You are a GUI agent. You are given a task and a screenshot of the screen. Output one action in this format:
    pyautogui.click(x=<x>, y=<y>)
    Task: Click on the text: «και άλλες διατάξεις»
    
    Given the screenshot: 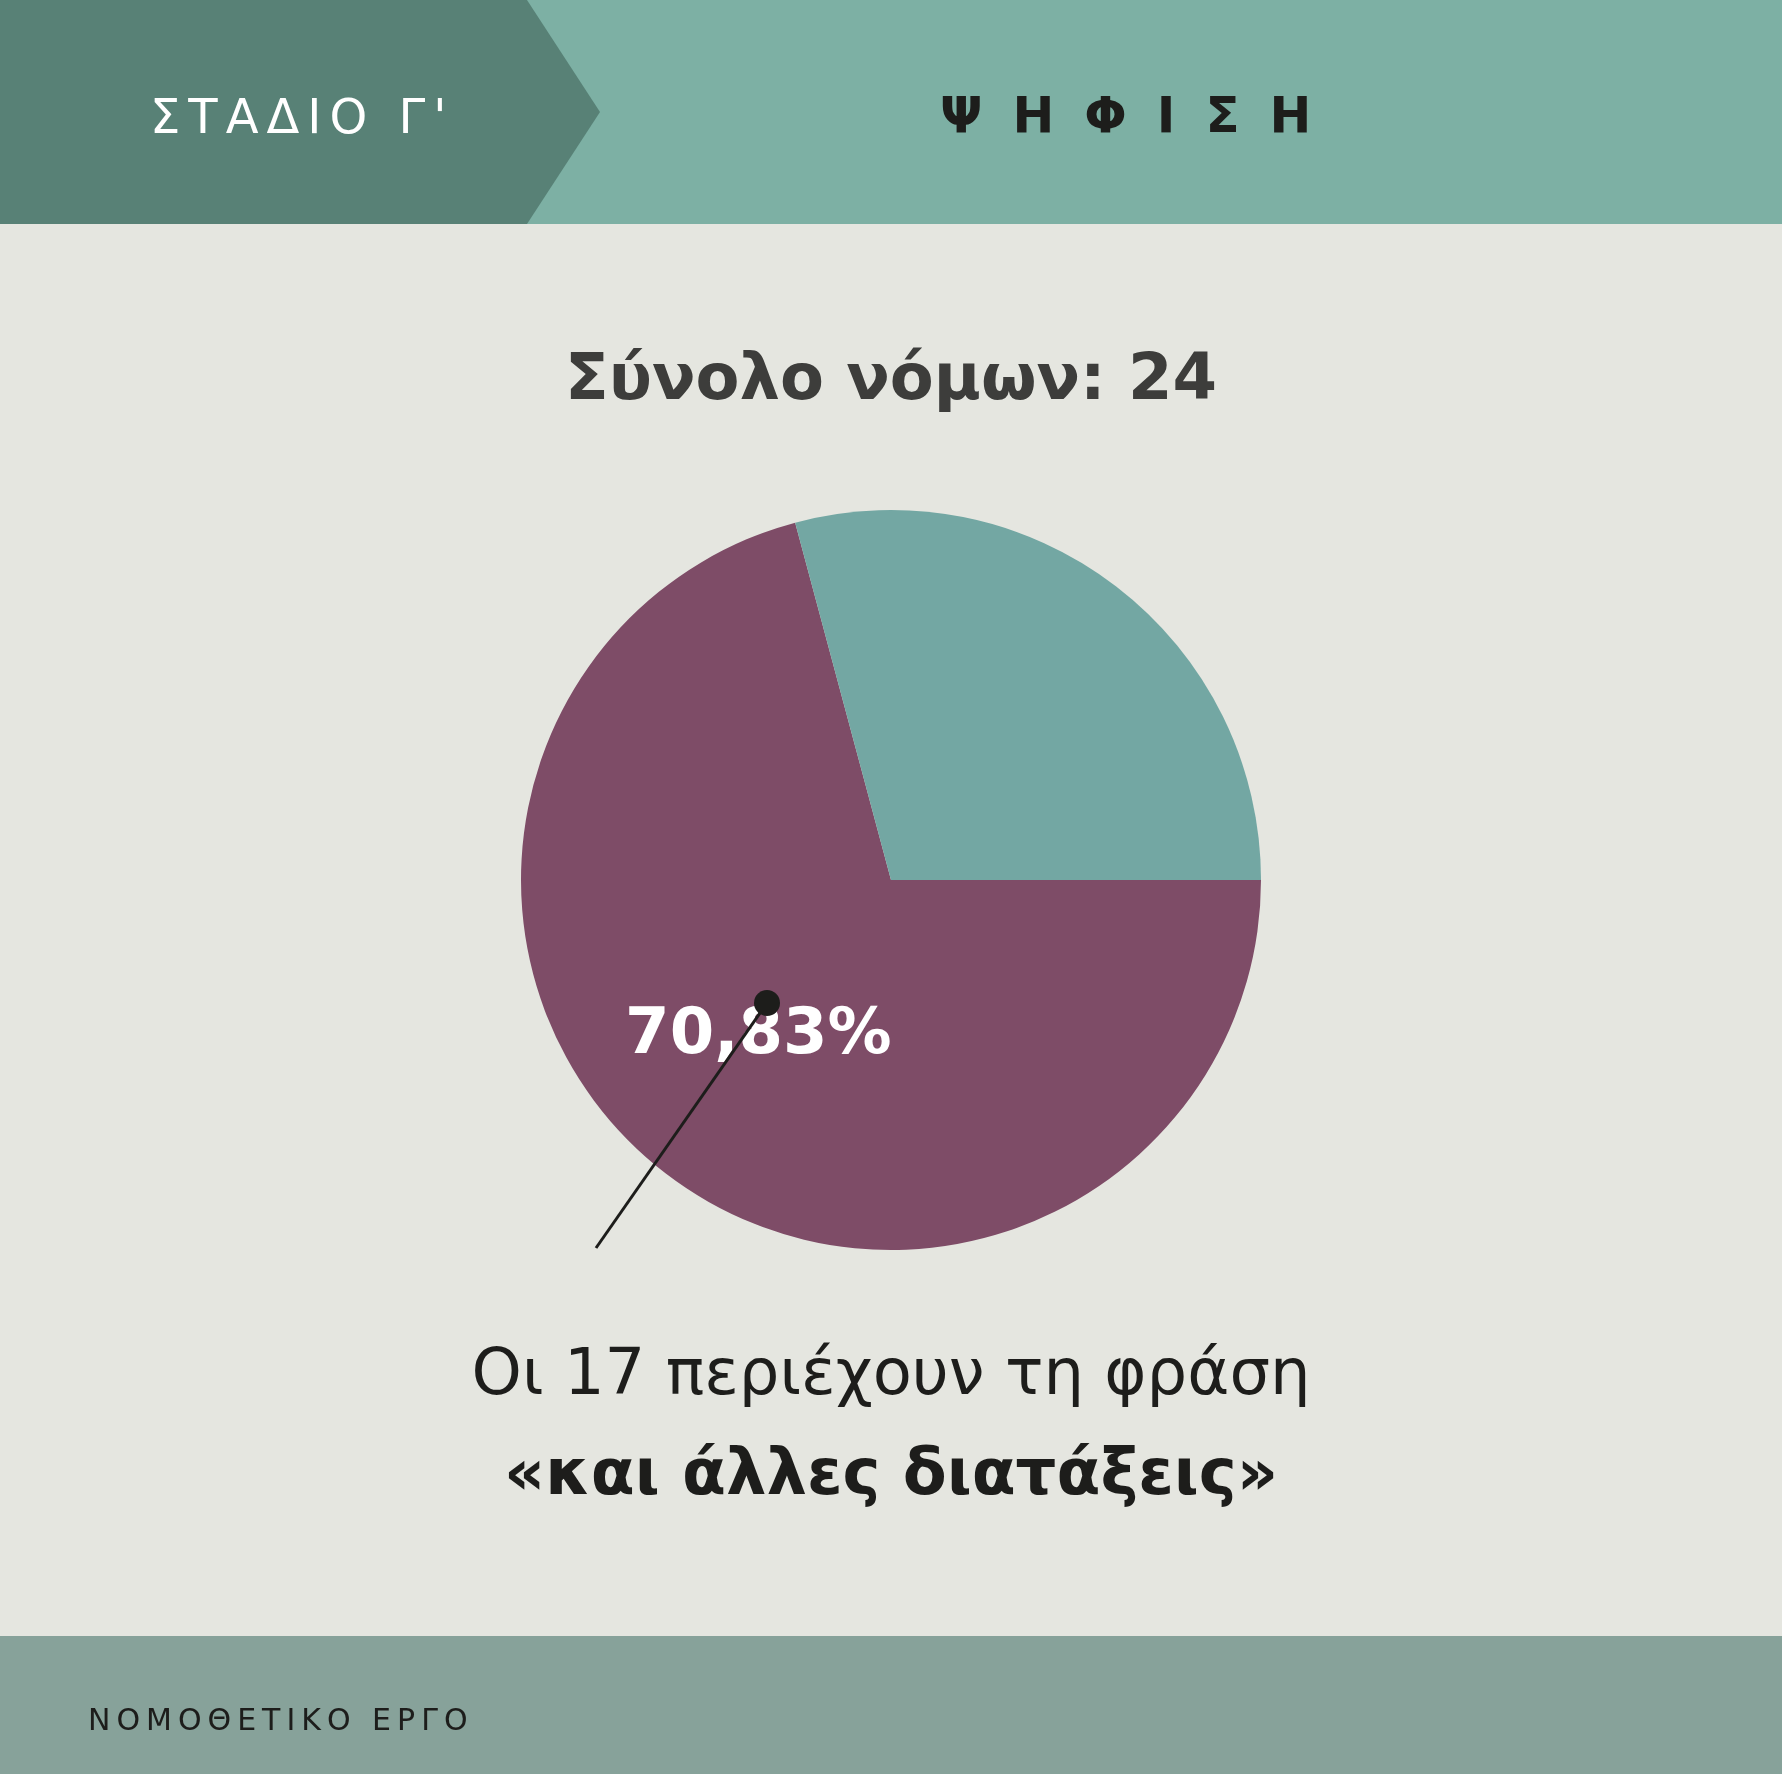 What is the action you would take?
    pyautogui.click(x=891, y=1472)
    